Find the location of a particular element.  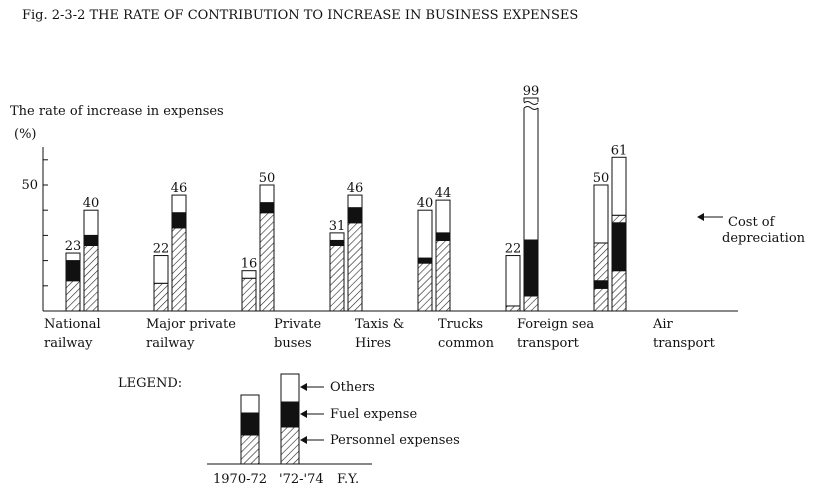

legend-x-label-1: 1970-72 is located at coordinates (240, 479).